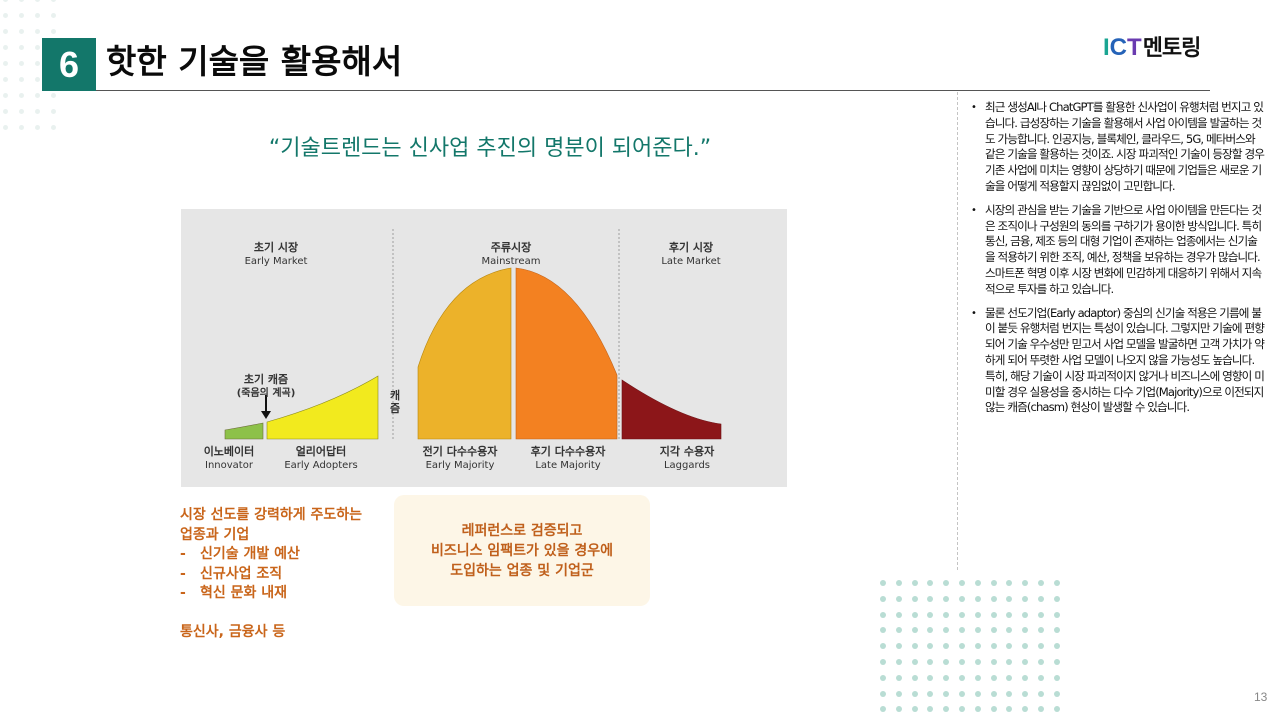 The height and width of the screenshot is (722, 1280). I want to click on market-label-early: 초기 시장 Early Market, so click(276, 254).